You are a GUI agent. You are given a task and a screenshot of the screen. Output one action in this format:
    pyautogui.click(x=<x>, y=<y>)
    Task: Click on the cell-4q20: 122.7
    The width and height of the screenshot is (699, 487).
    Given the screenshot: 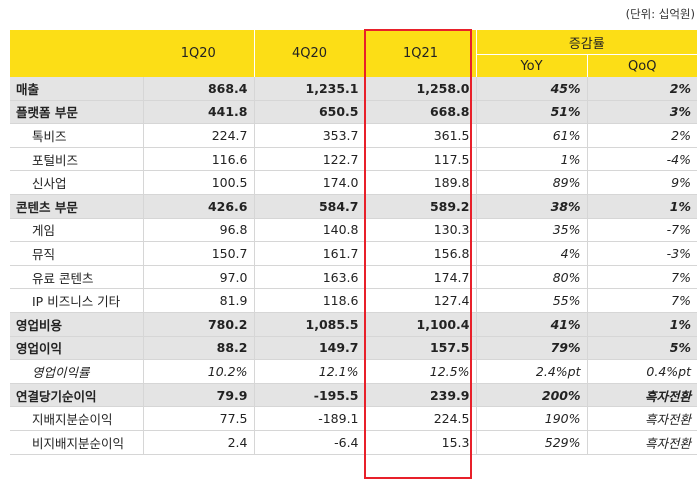 What is the action you would take?
    pyautogui.click(x=310, y=159)
    